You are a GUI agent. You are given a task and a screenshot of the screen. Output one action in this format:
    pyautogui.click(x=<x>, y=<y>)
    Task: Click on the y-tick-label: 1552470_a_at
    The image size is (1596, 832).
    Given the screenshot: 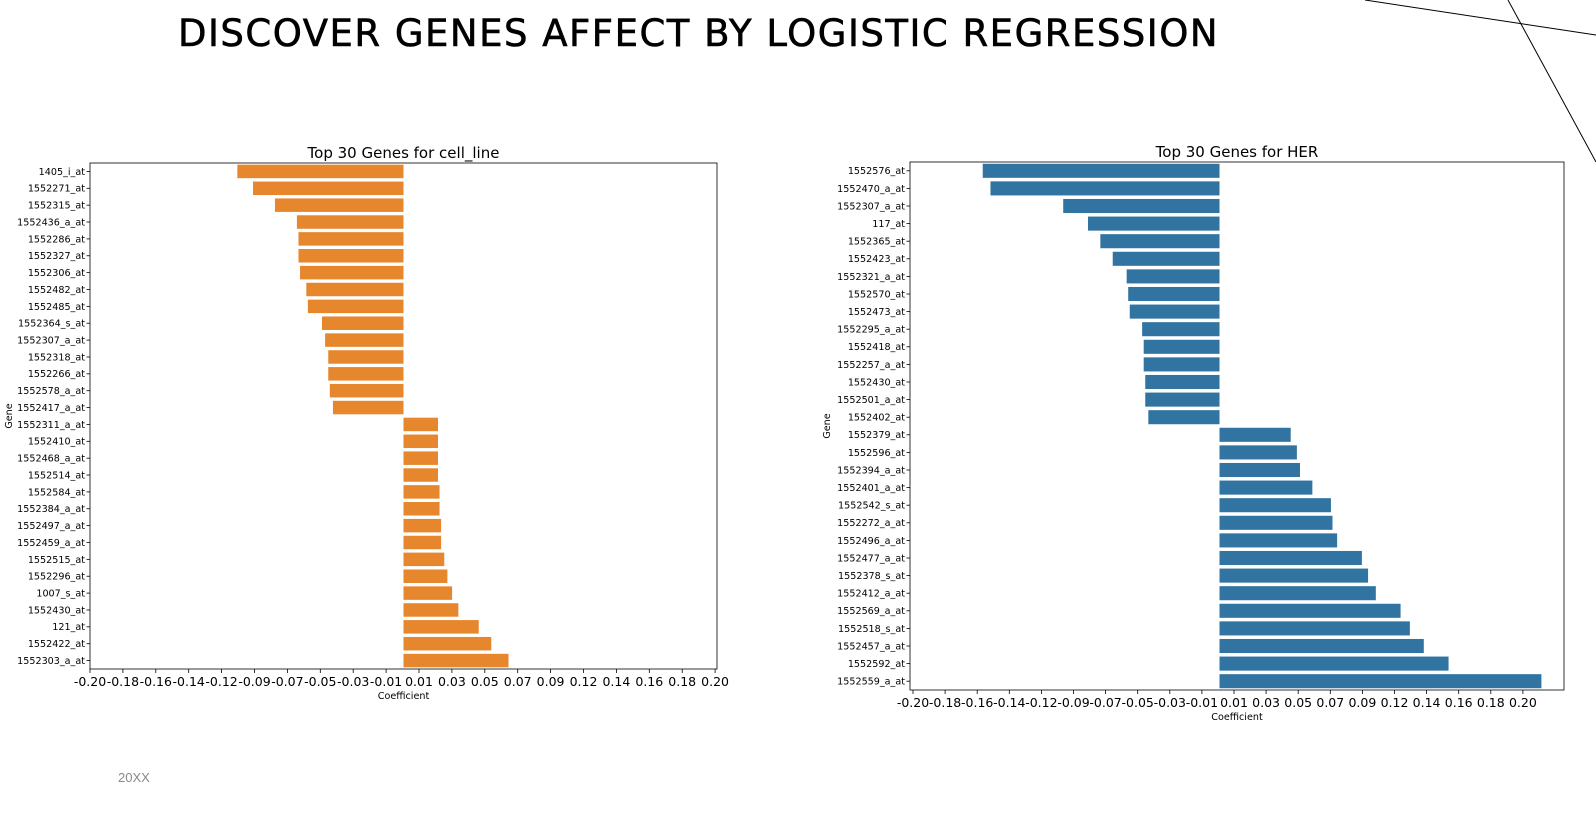 What is the action you would take?
    pyautogui.click(x=871, y=189)
    